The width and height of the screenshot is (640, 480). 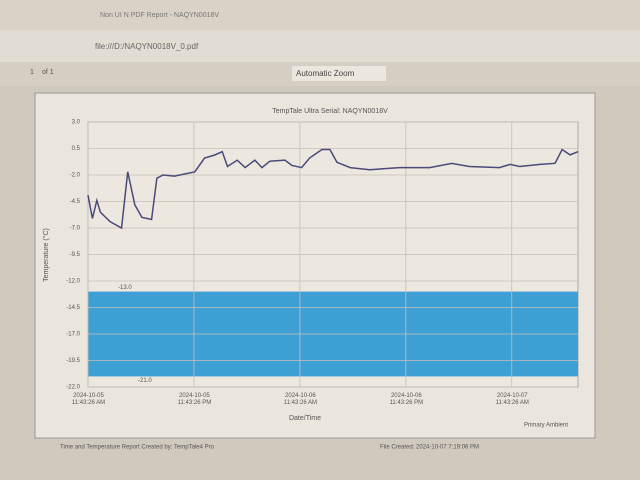 I want to click on y-tick-label: -2.0, so click(x=75, y=176).